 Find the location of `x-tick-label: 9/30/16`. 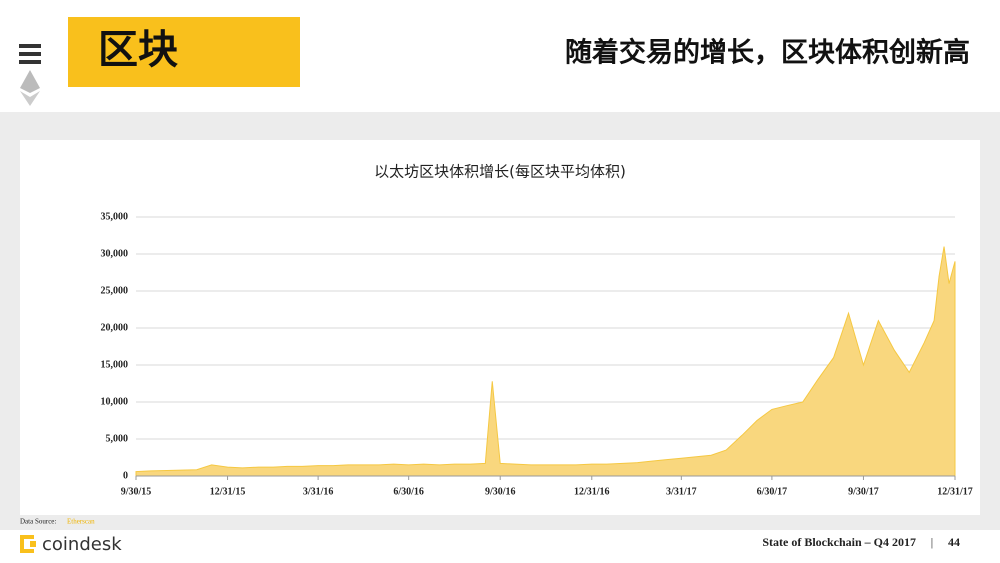

x-tick-label: 9/30/16 is located at coordinates (500, 491).